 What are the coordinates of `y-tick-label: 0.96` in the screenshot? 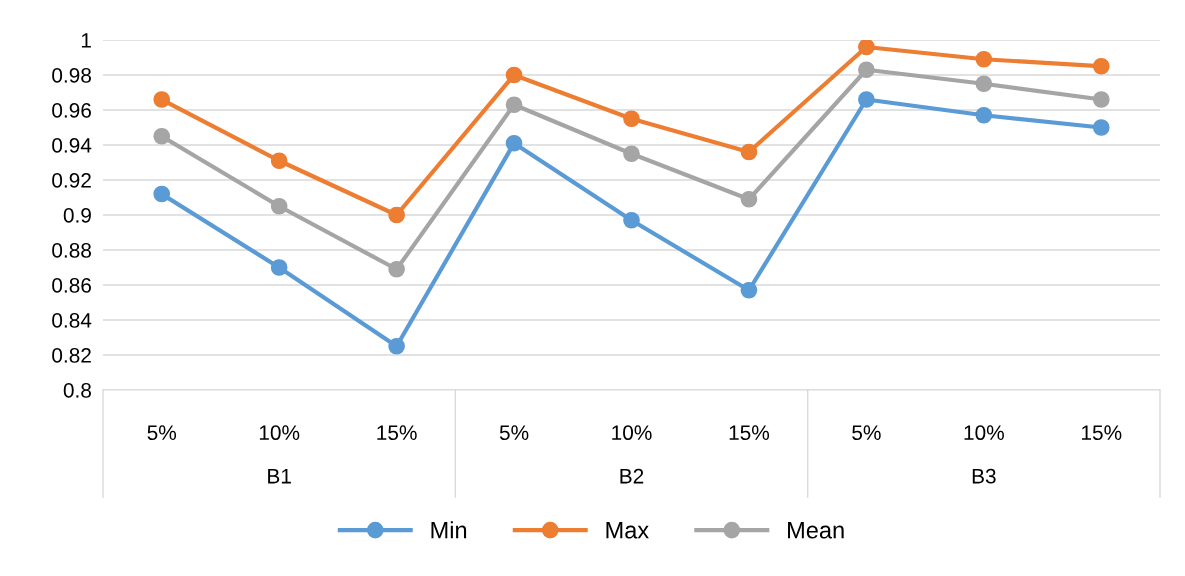 It's located at (71, 110).